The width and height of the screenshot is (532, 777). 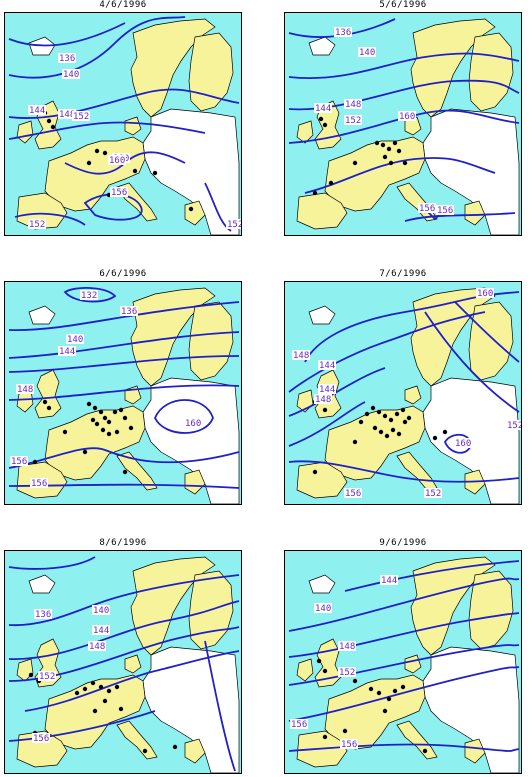 I want to click on map-panel: 7/6/1996 148 144 148 144 160 156 152 152 160, so click(x=403, y=387).